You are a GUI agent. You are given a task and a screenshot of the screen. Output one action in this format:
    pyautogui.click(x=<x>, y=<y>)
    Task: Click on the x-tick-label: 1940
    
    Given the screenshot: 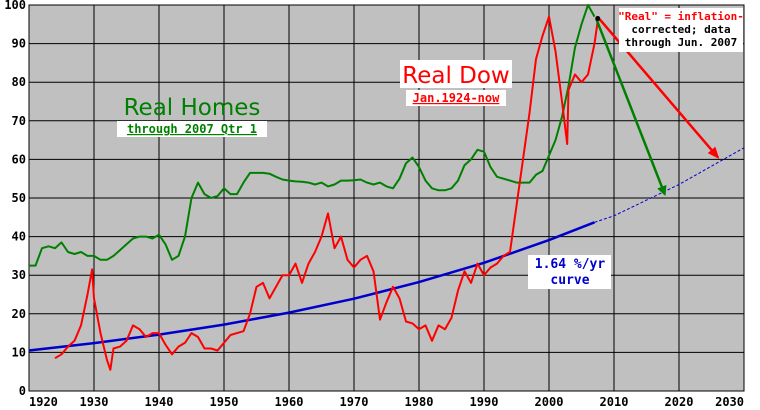 What is the action you would take?
    pyautogui.click(x=159, y=402)
    